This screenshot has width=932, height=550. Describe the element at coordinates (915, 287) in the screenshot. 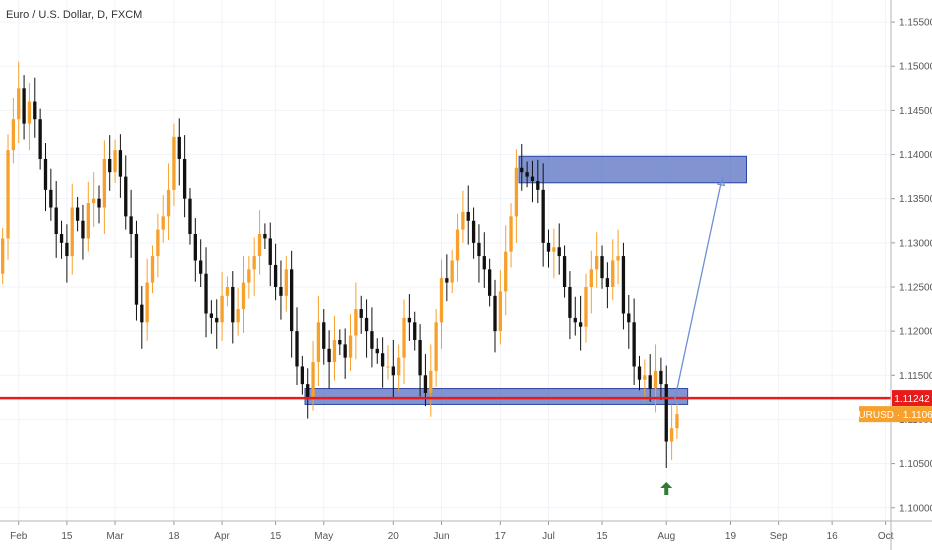

I see `y-tick-label: 1.12500` at that location.